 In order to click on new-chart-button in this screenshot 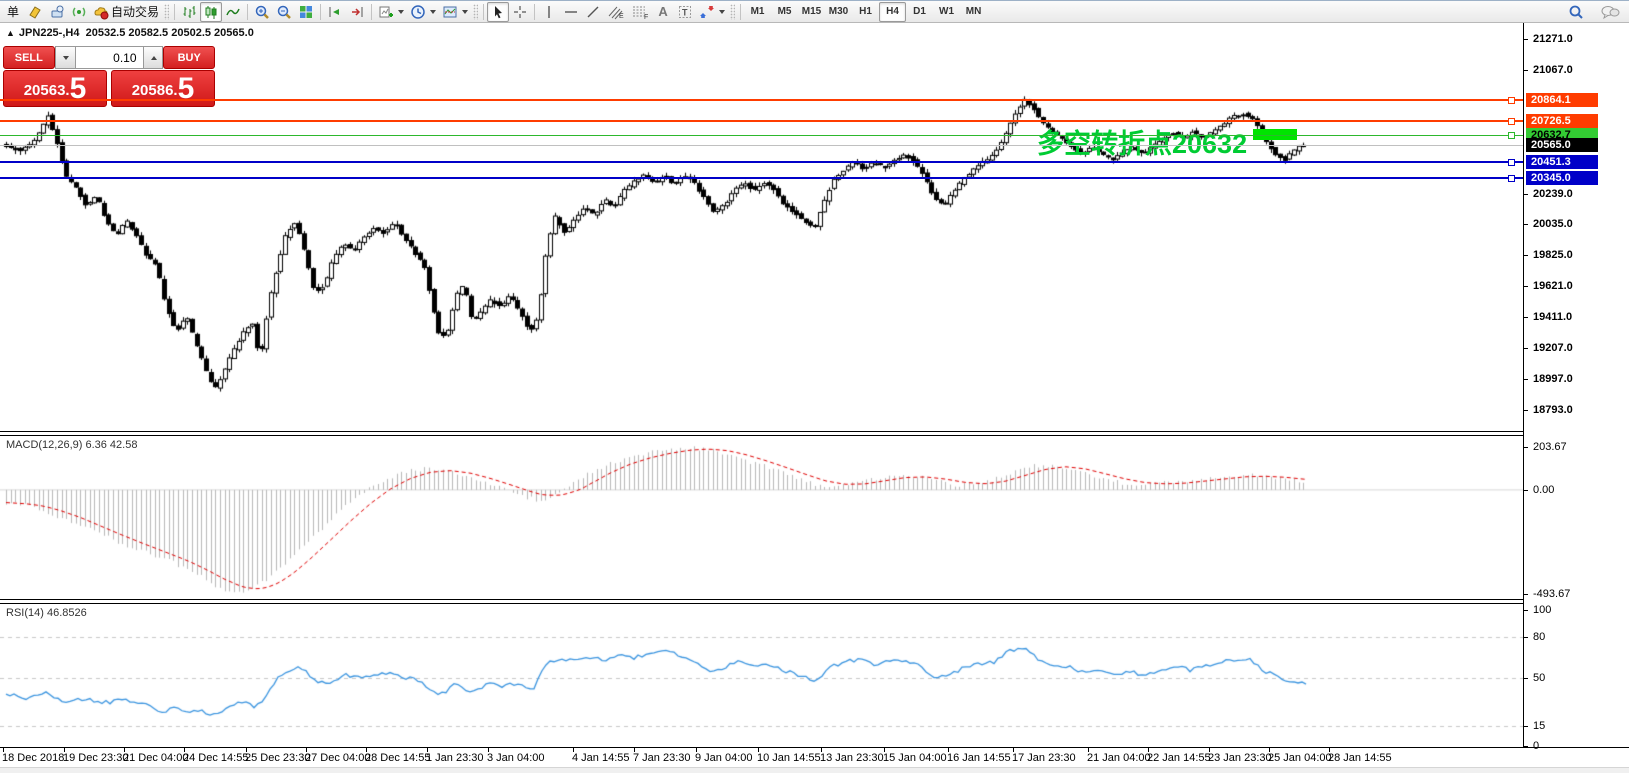, I will do `click(391, 12)`.